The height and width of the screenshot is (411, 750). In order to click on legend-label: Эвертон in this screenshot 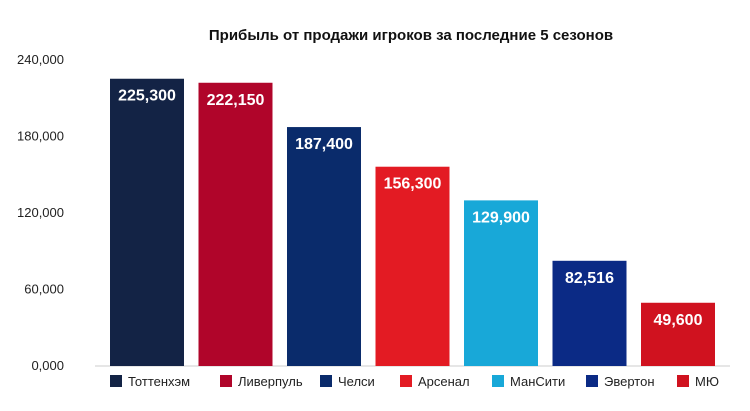, I will do `click(629, 381)`.